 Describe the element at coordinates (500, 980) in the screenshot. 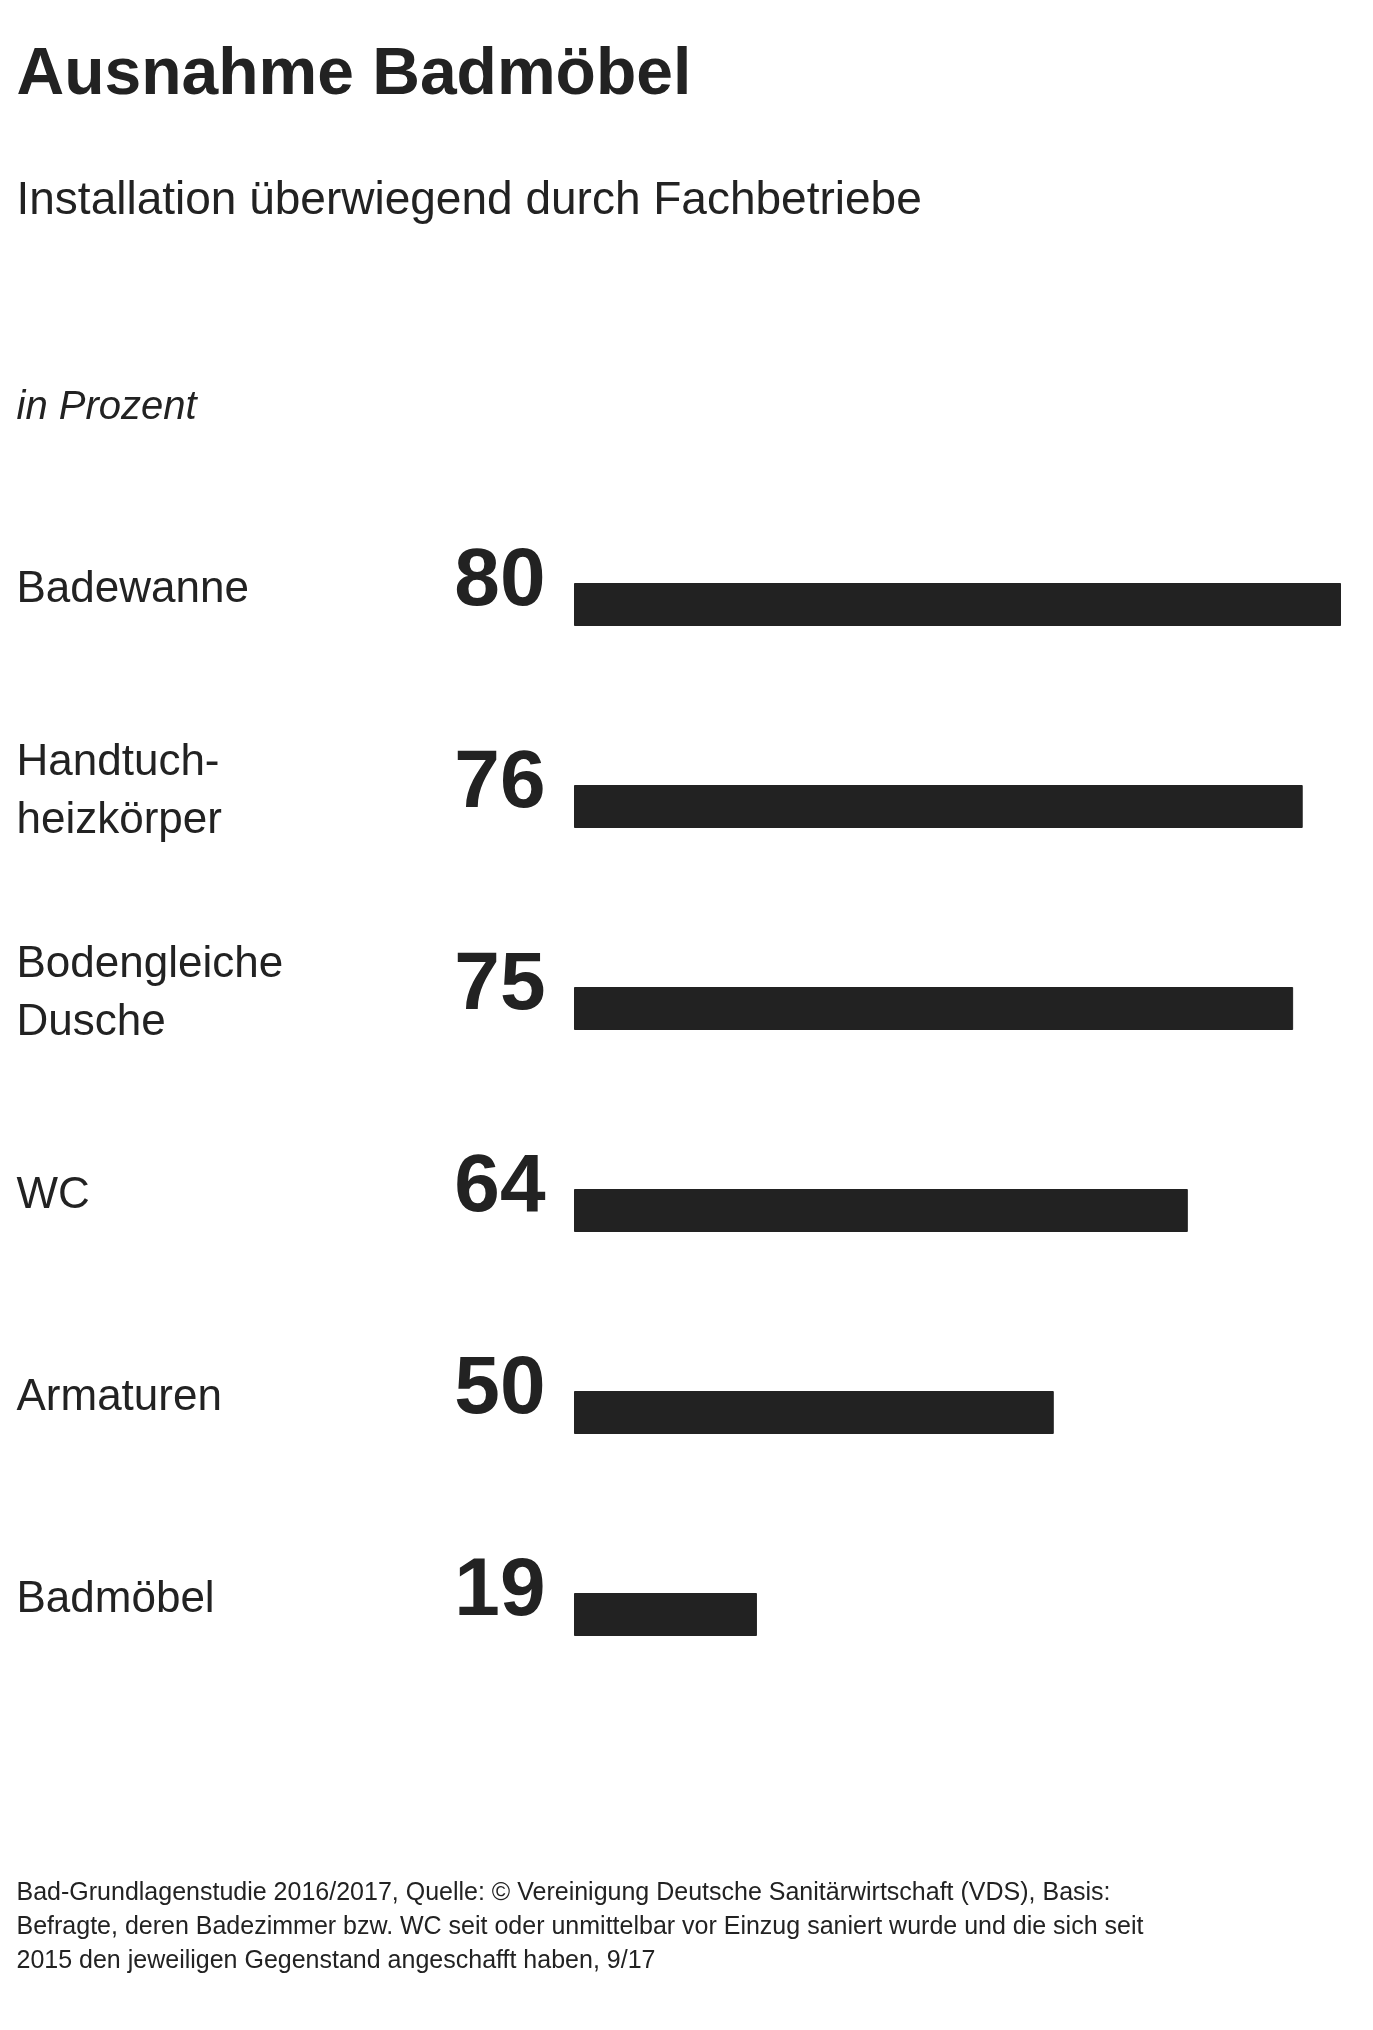

I see `data-label: 75` at that location.